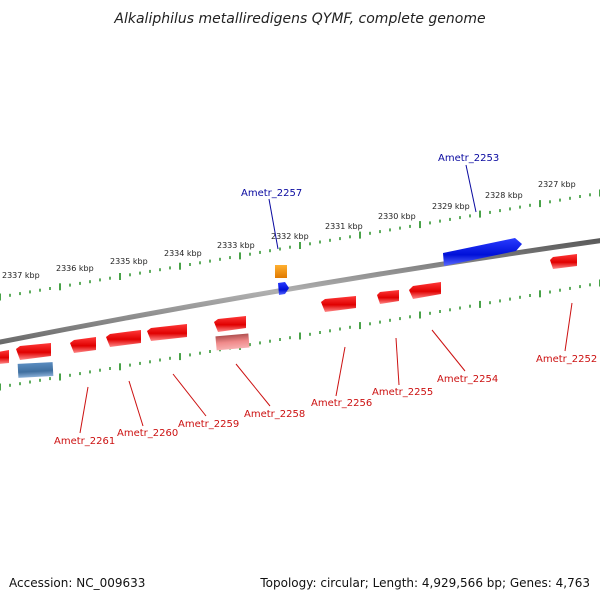  What do you see at coordinates (397, 216) in the screenshot?
I see `kbp-label: 2330 kbp` at bounding box center [397, 216].